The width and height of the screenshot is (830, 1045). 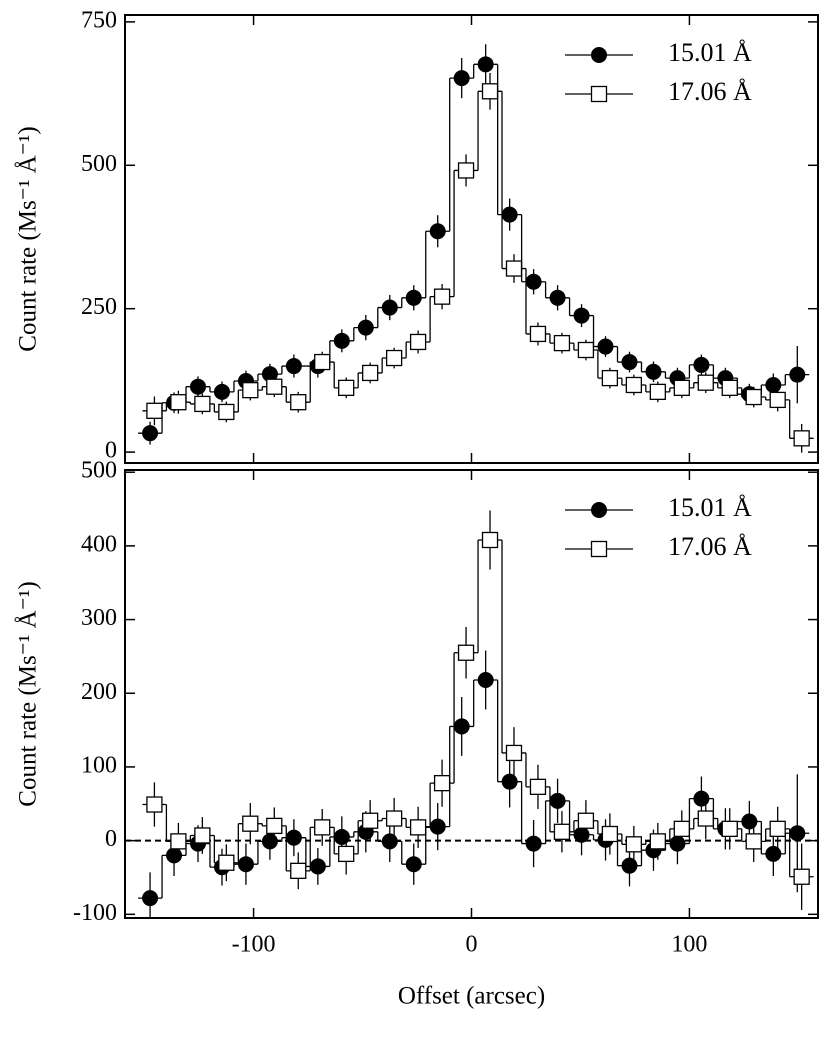 What do you see at coordinates (689, 945) in the screenshot?
I see `x-tick-label: 100` at bounding box center [689, 945].